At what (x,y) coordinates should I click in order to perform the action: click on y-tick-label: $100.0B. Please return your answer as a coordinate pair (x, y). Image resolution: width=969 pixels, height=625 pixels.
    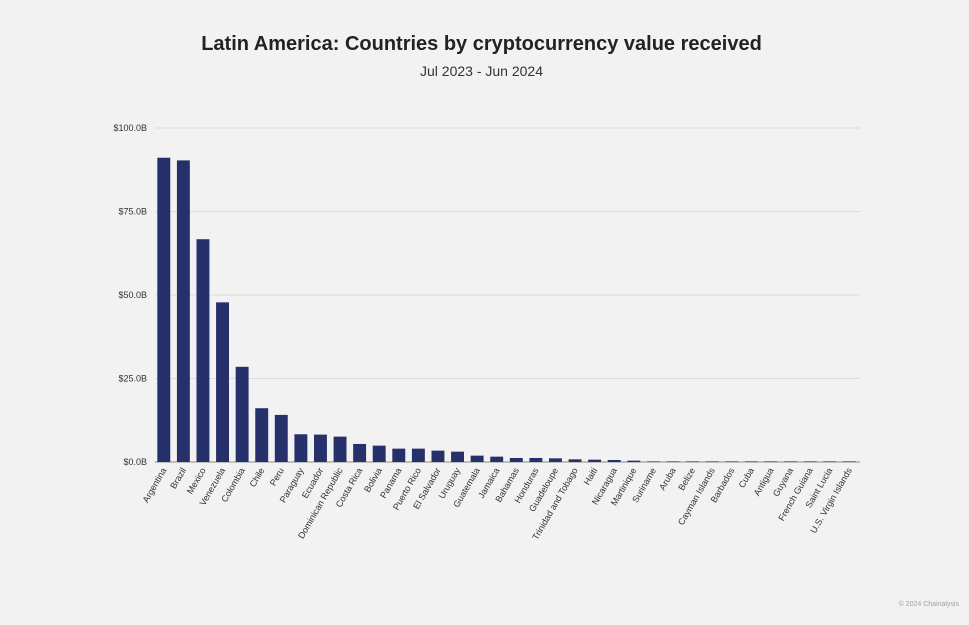
    Looking at the image, I should click on (130, 128).